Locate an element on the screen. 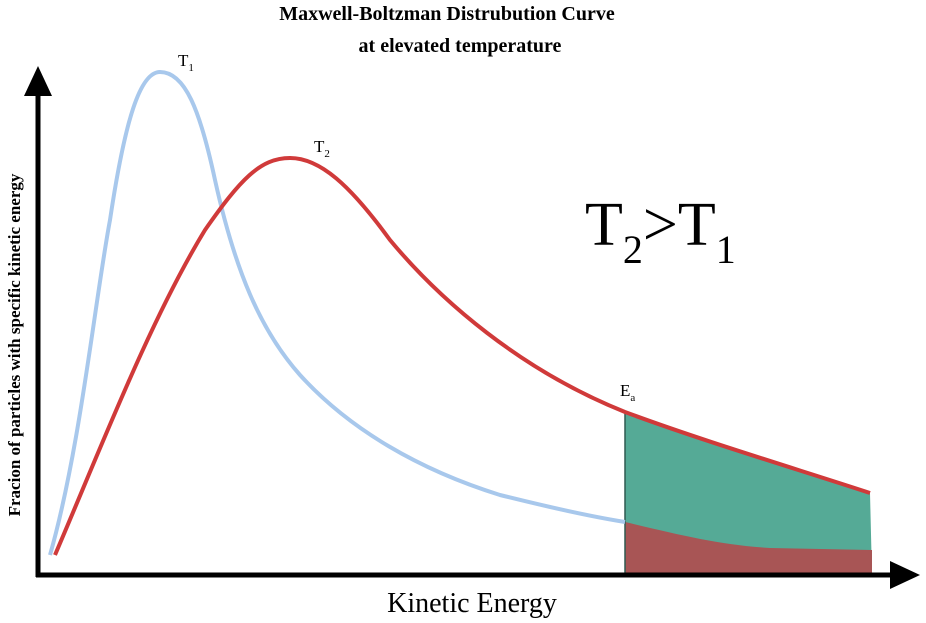  y-arrow is located at coordinates (38, 81).